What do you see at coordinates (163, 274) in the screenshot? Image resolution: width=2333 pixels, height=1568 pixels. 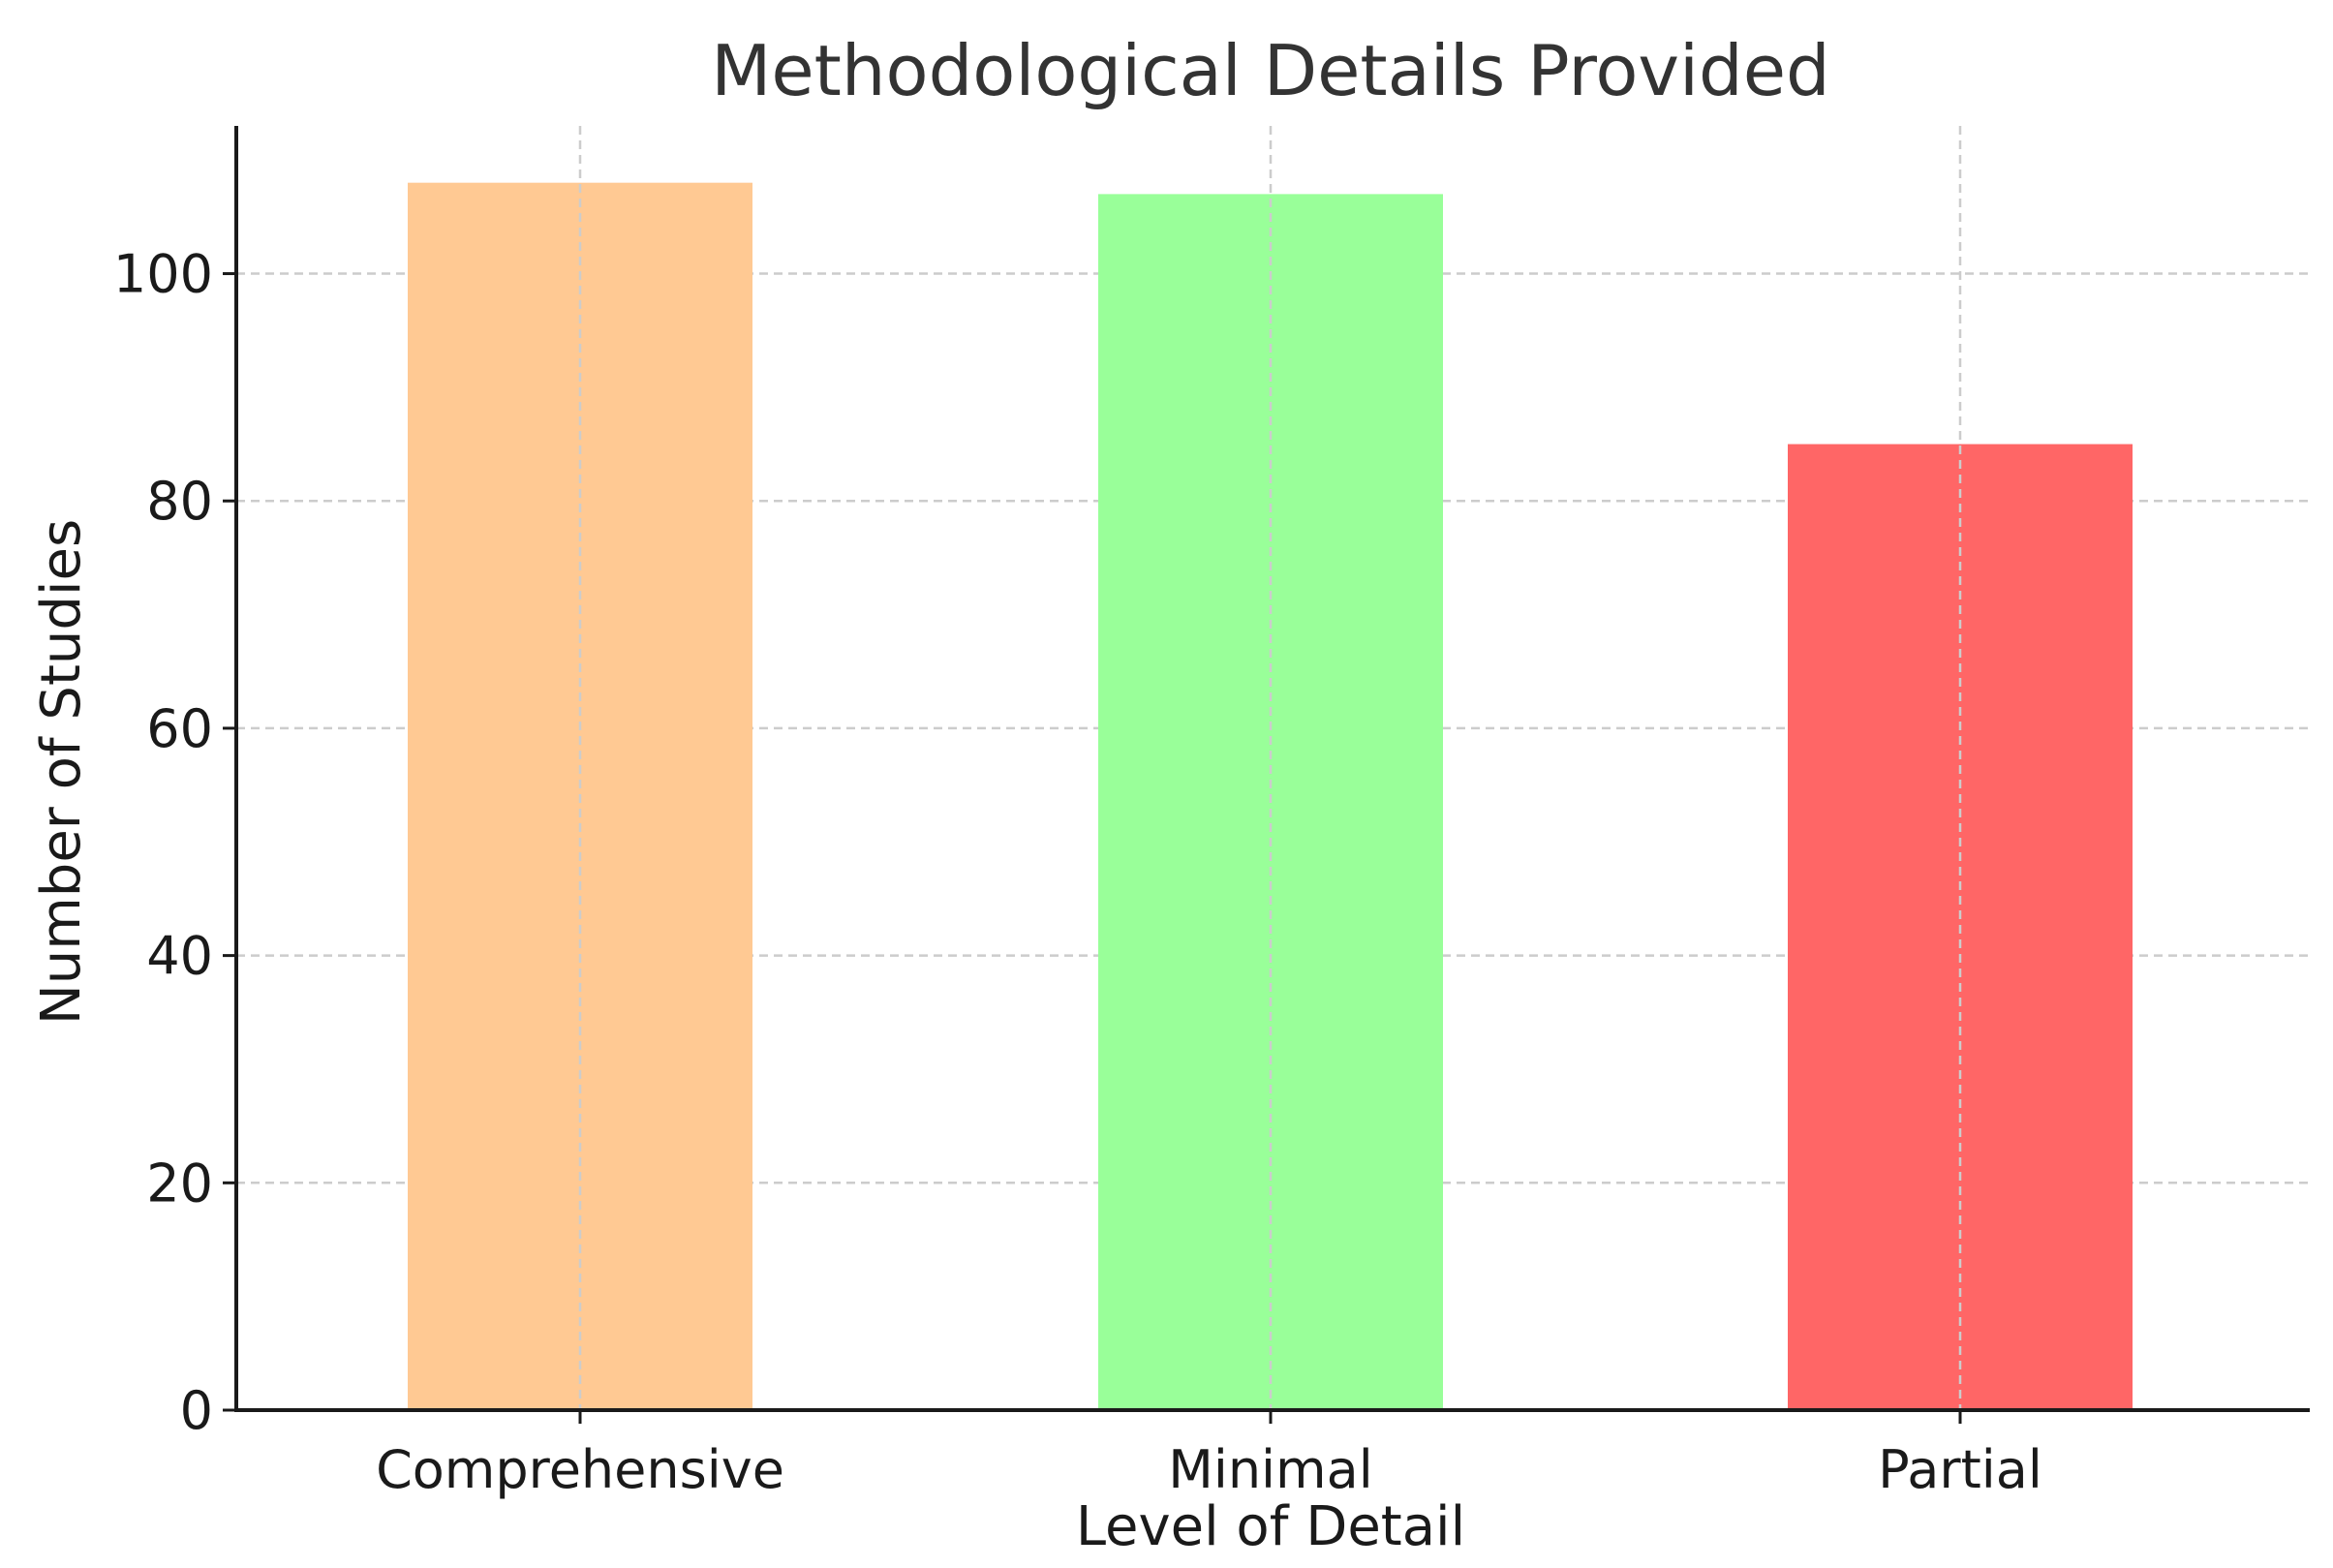 I see `y-tick-label: 100` at bounding box center [163, 274].